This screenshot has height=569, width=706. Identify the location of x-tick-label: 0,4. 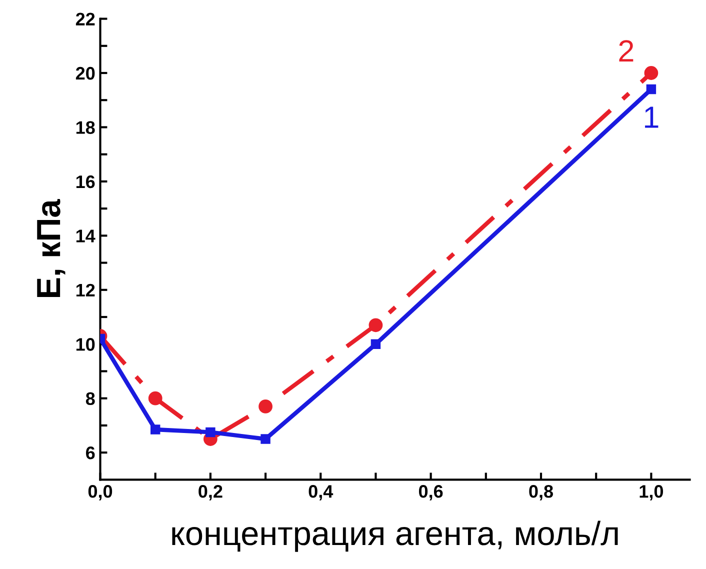
(321, 492).